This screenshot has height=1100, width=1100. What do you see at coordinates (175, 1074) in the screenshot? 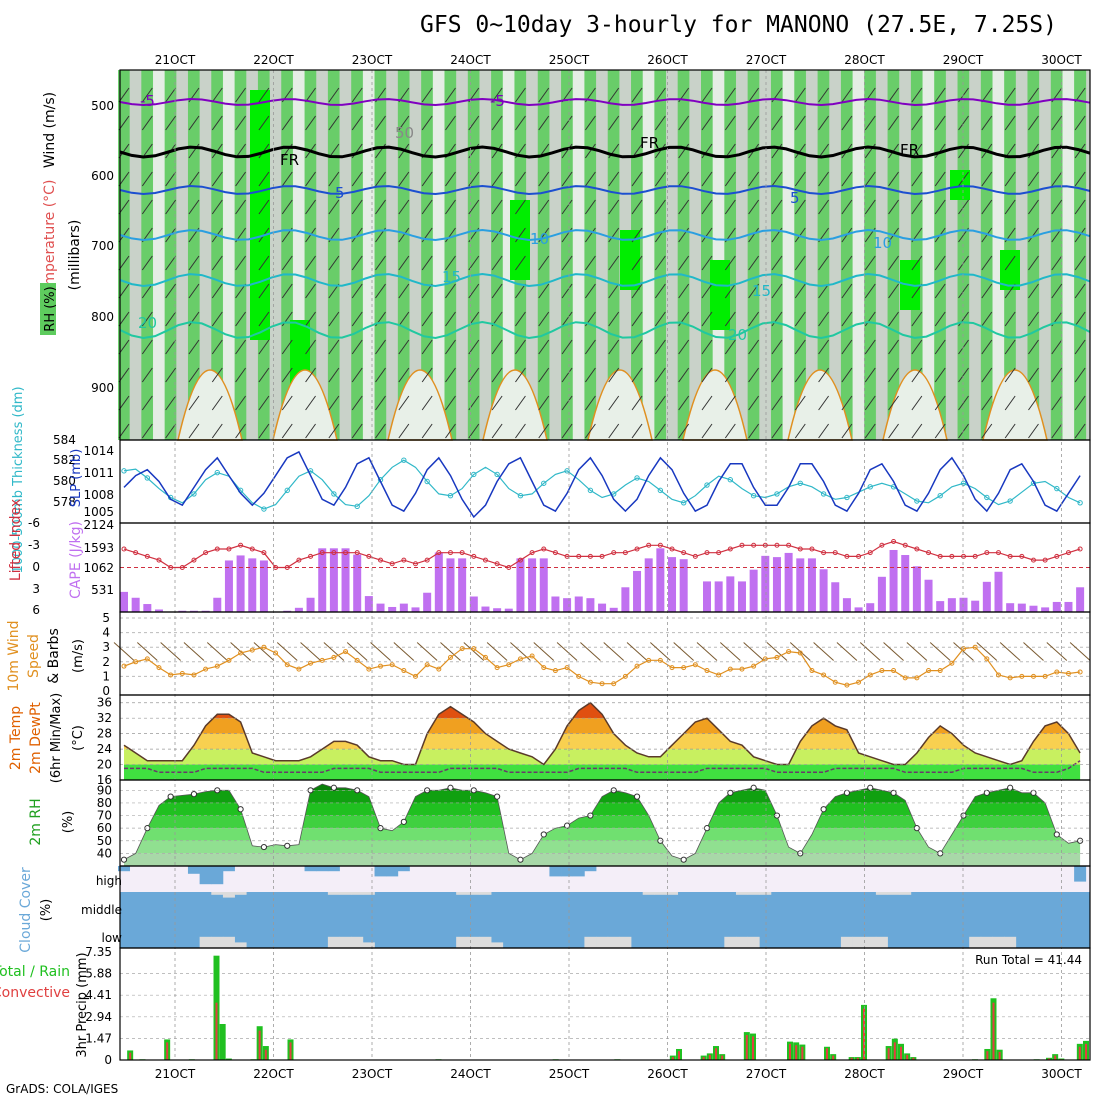
I see `date-label-bottom: 21OCT` at bounding box center [175, 1074].